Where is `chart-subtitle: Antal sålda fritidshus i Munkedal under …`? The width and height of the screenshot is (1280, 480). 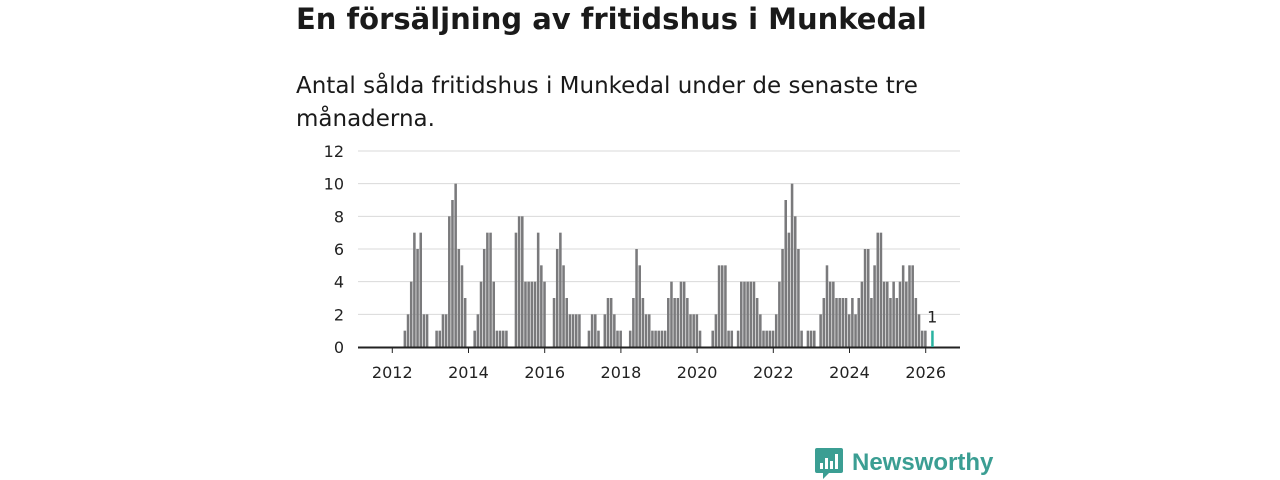
chart-subtitle: Antal sålda fritidshus i Munkedal under … is located at coordinates (607, 102).